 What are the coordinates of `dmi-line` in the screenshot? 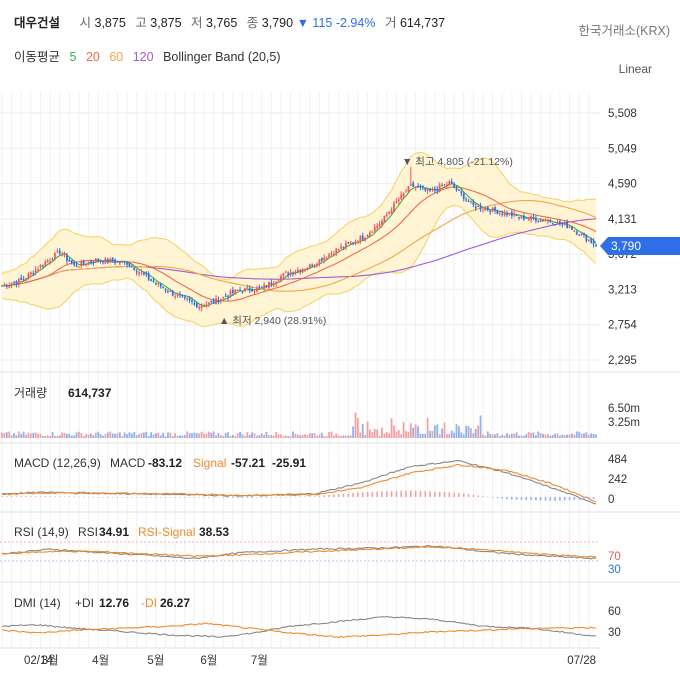 It's located at (298, 626).